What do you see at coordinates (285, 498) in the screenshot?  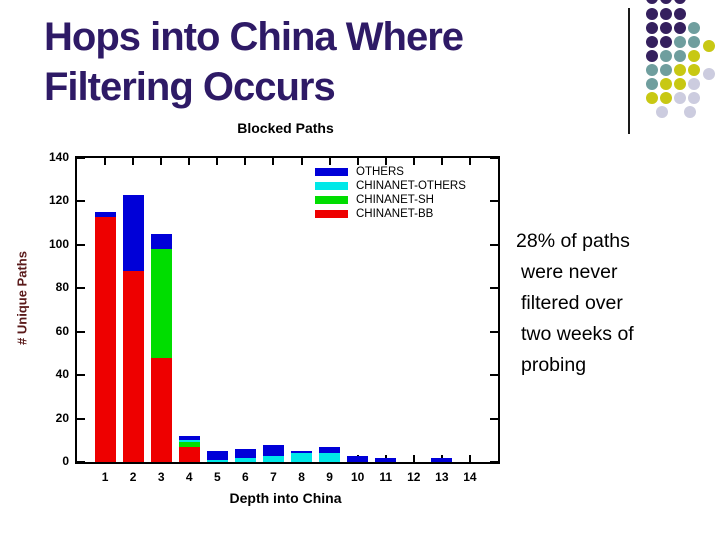 I see `x-axis-label: Depth into China` at bounding box center [285, 498].